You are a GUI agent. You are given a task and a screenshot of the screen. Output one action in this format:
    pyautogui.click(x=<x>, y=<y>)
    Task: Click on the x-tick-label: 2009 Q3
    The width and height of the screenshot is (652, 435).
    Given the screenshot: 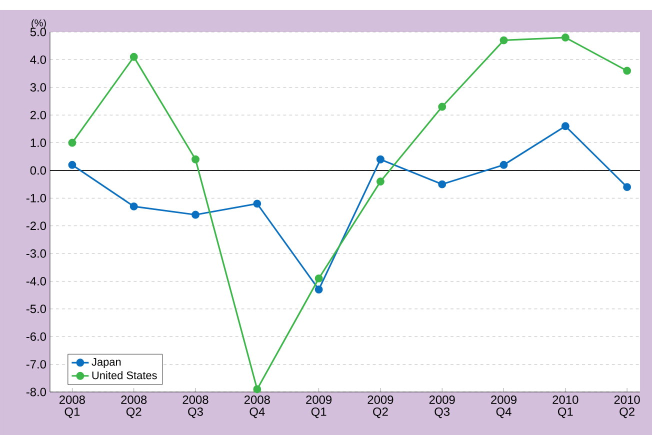 What is the action you would take?
    pyautogui.click(x=442, y=407)
    